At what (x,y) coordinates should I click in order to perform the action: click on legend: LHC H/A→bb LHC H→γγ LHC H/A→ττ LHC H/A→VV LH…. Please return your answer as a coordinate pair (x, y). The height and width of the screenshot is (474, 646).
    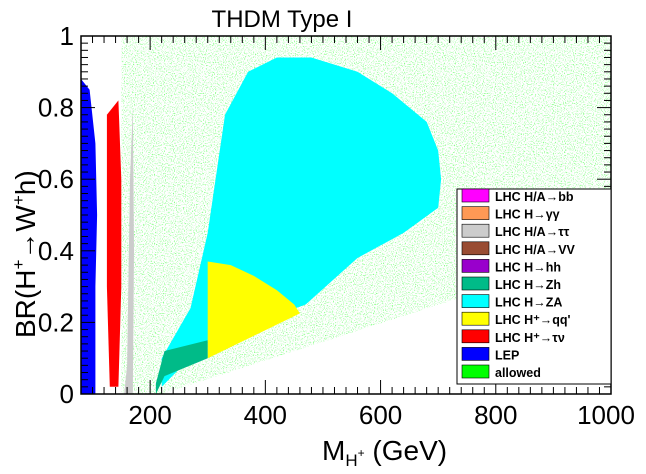
    Looking at the image, I should click on (534, 286).